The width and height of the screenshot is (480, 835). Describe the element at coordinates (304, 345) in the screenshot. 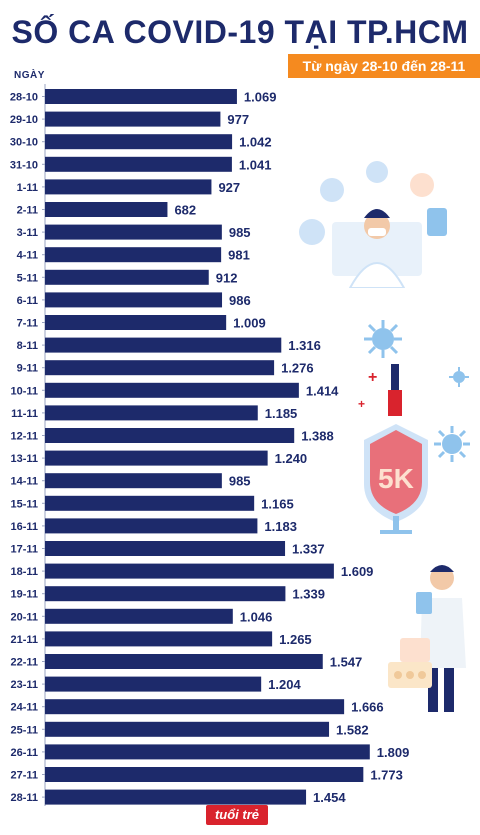

I see `data-label: 1.316` at that location.